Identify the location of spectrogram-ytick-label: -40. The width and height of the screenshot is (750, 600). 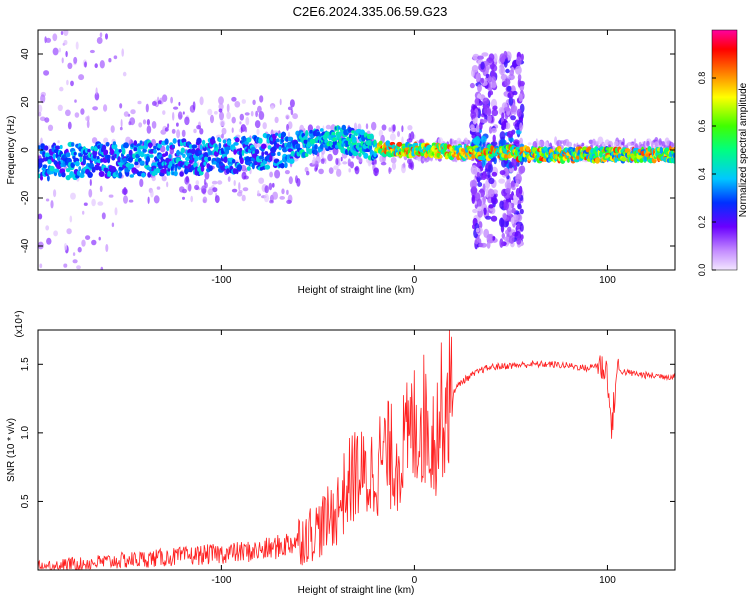
(25, 245).